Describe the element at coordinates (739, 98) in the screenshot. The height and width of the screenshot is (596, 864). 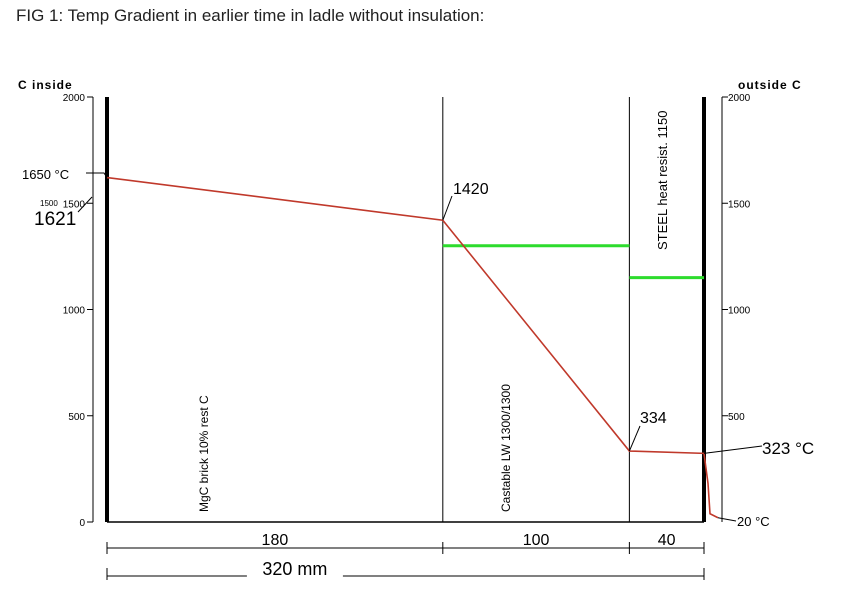
I see `right-axis-tick-label: 2000` at that location.